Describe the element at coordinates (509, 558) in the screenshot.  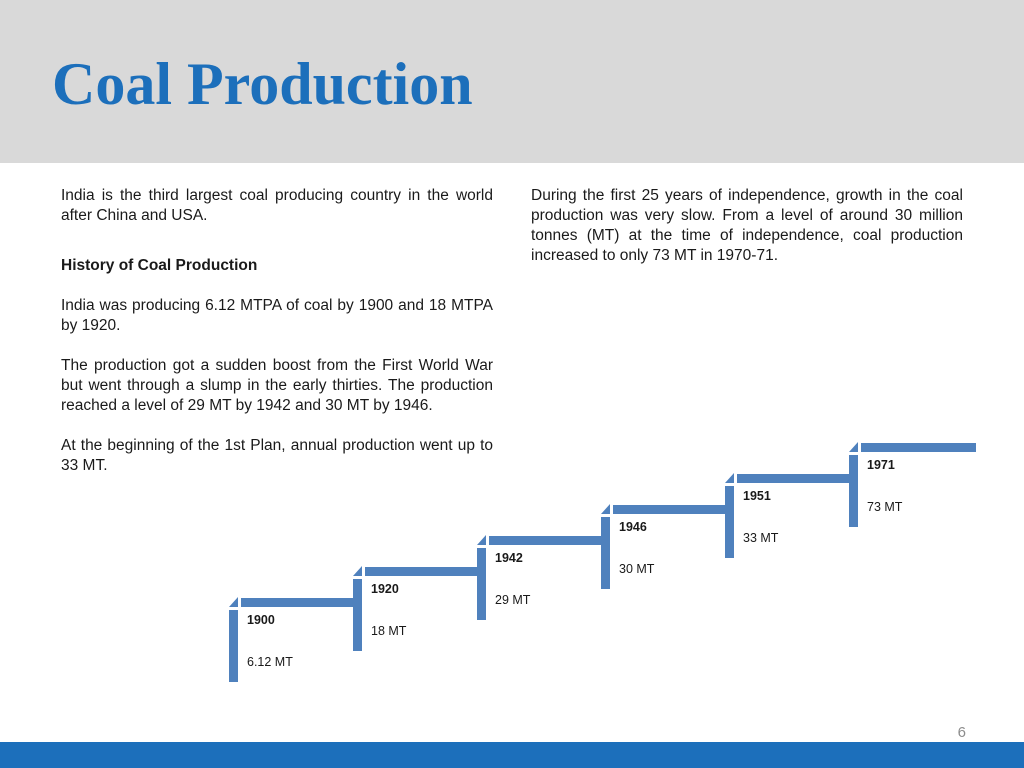
I see `step-year-label: 1942` at that location.